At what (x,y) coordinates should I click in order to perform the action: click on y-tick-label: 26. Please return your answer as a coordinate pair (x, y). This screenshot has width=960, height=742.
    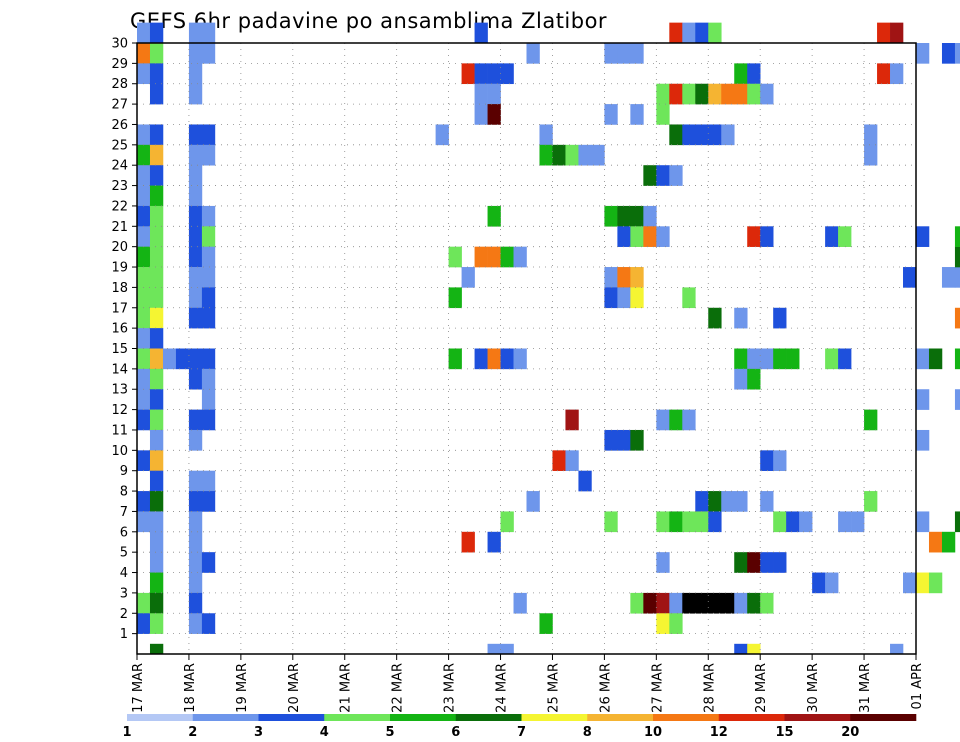
    Looking at the image, I should click on (119, 125).